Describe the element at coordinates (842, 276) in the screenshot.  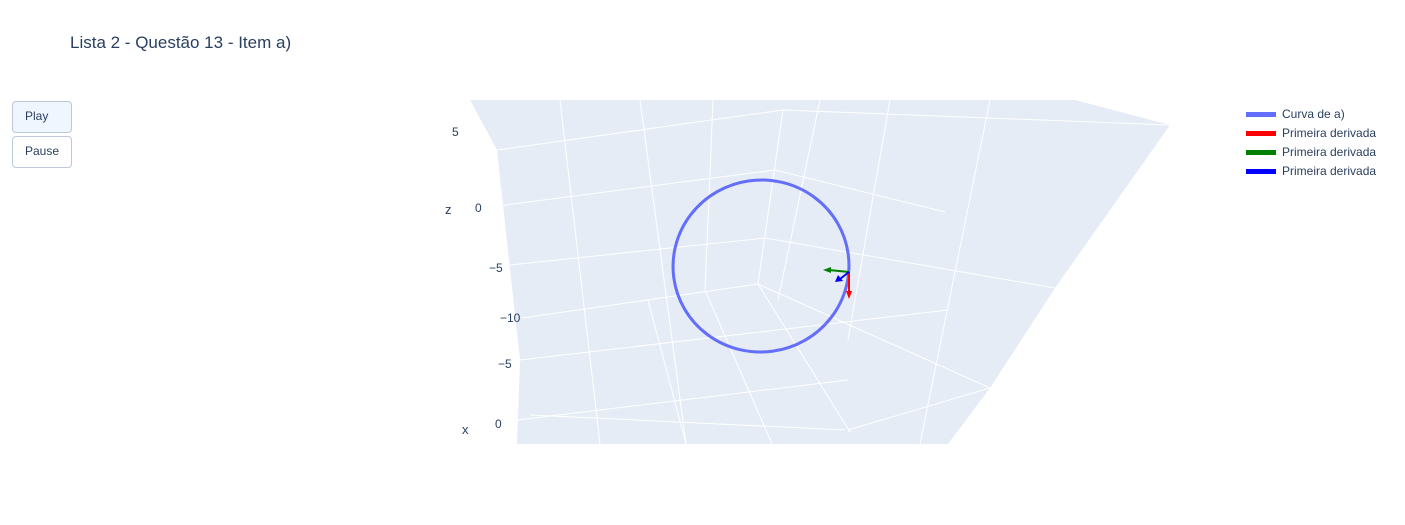
I see `vector-blue` at that location.